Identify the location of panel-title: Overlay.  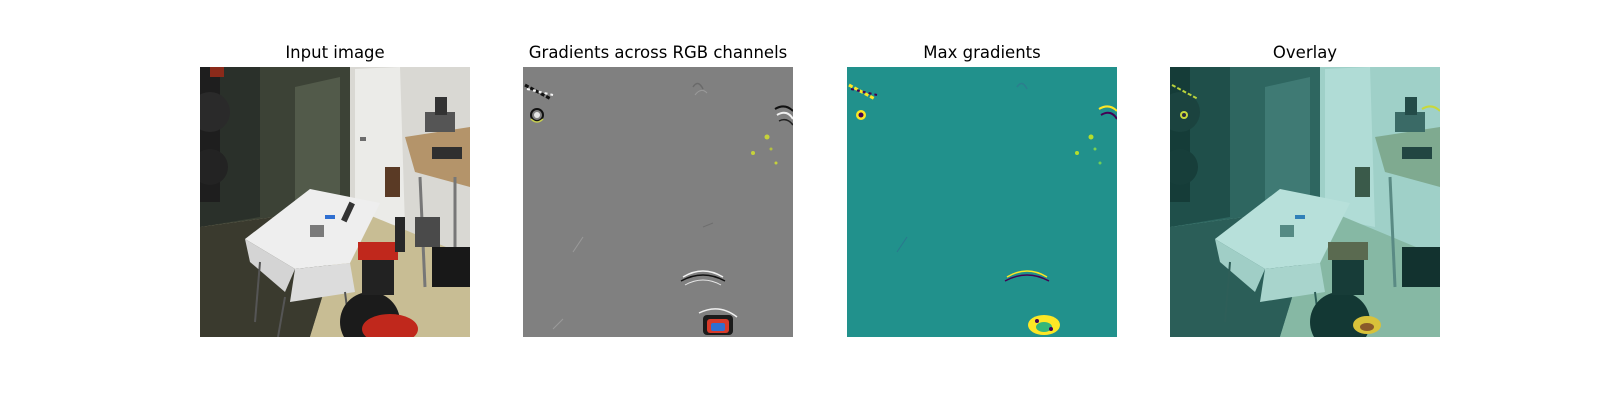
(1305, 52).